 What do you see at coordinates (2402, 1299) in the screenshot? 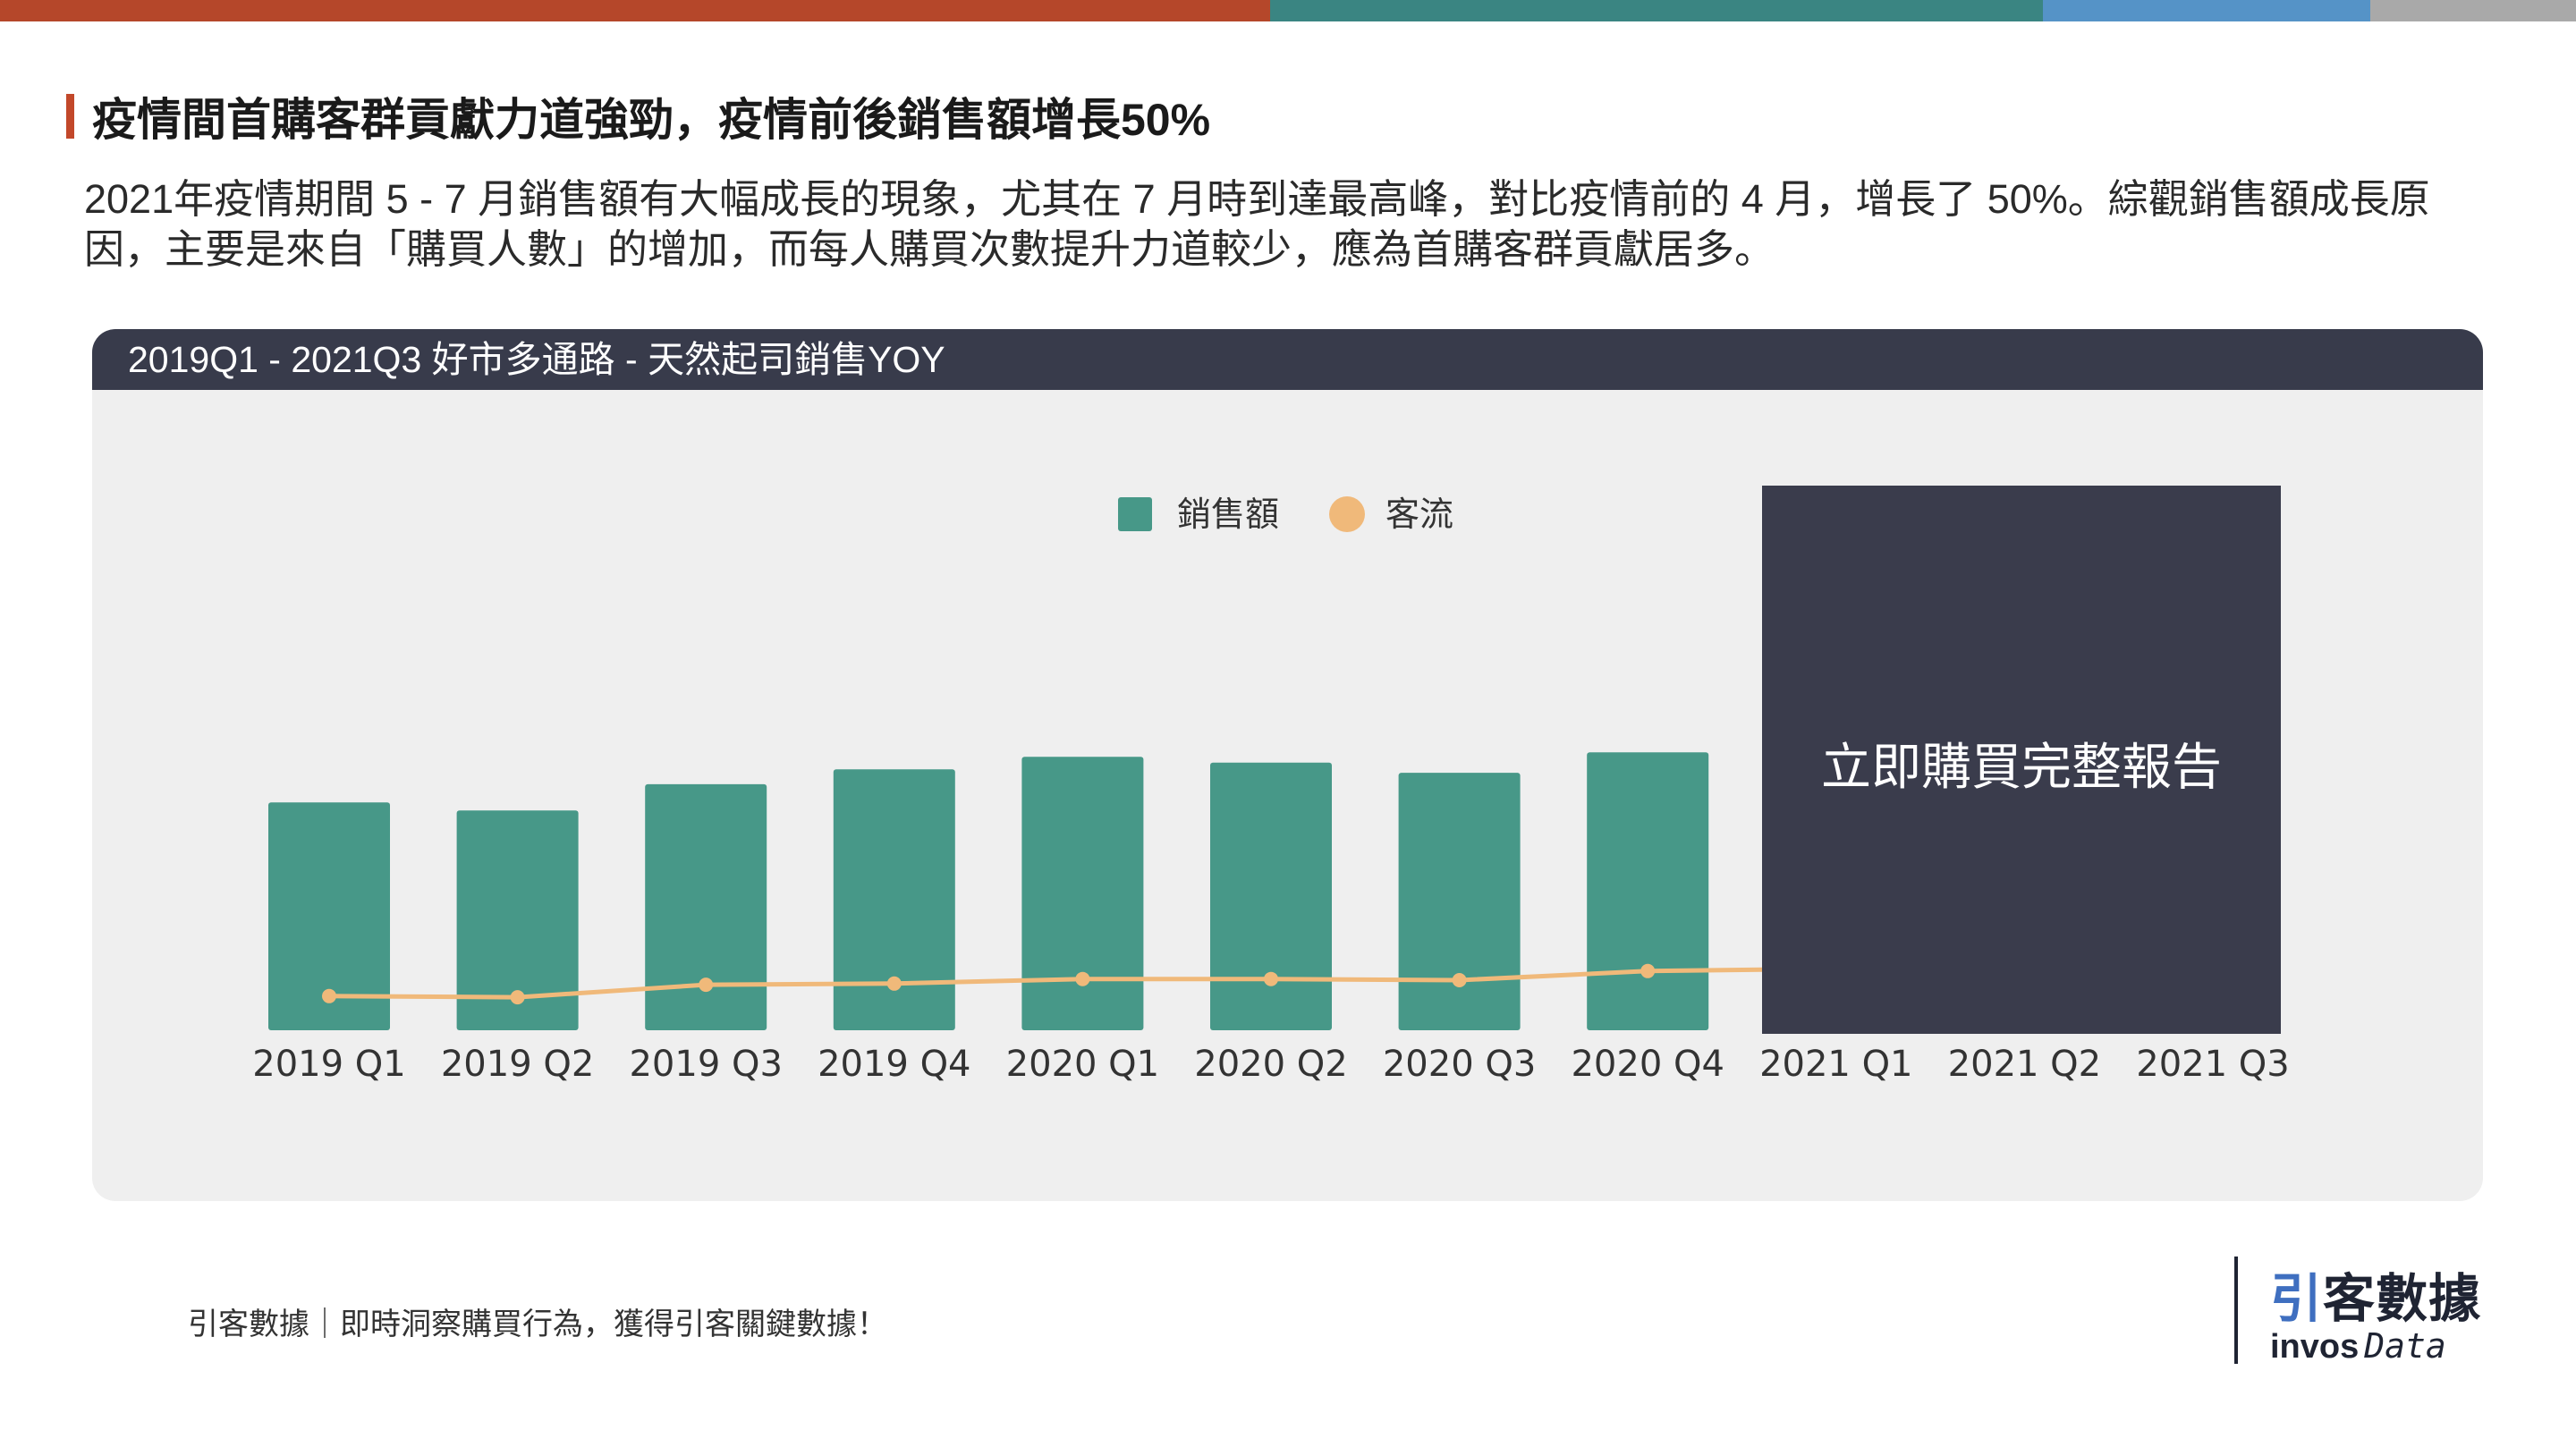
I see `logo-chinese-part2: 客數據` at bounding box center [2402, 1299].